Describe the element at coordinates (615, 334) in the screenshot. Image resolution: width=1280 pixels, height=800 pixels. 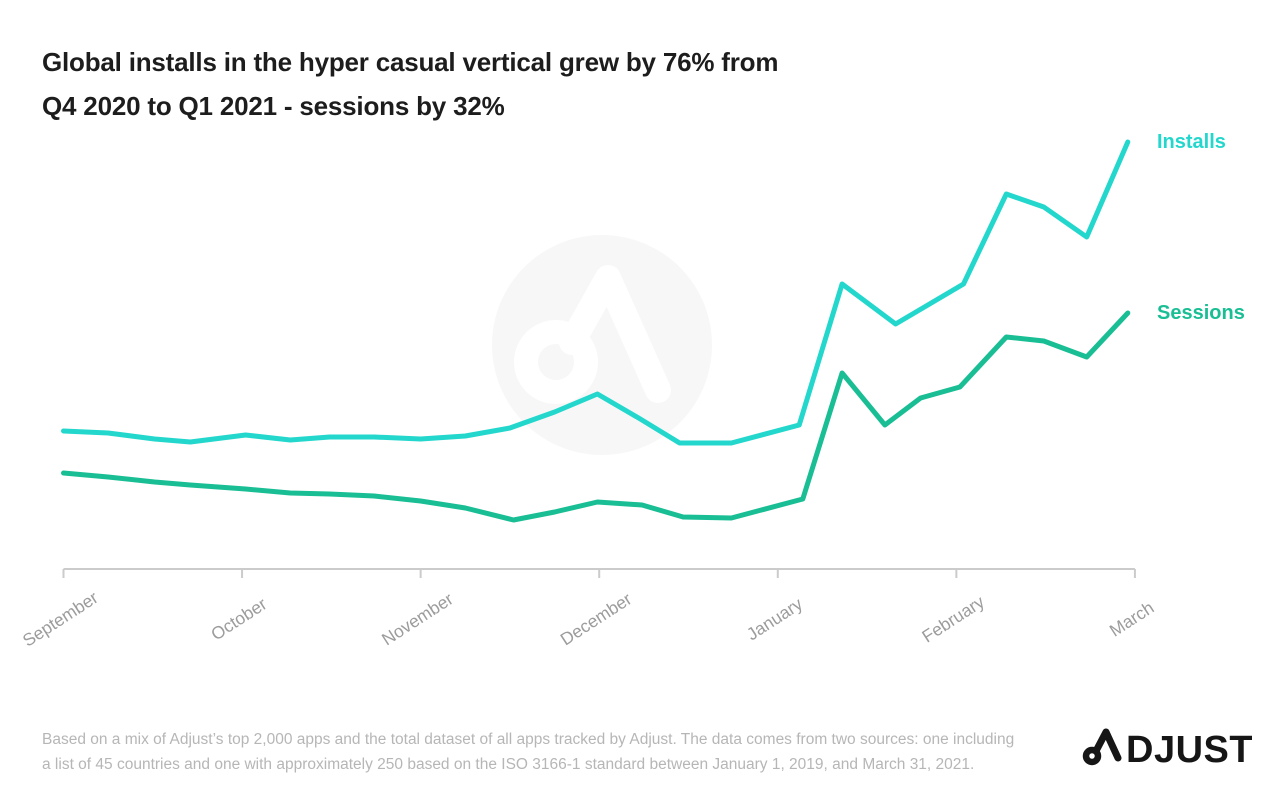
I see `watermark-caret` at that location.